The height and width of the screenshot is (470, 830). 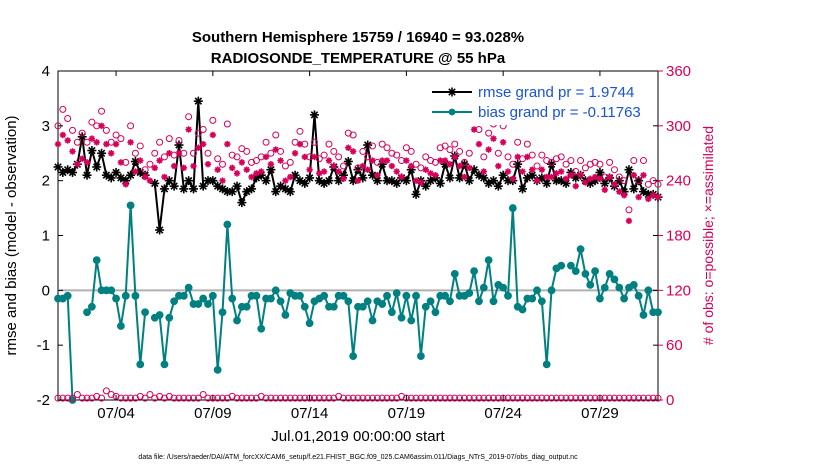 I want to click on y2-tick-label: 0, so click(x=670, y=400).